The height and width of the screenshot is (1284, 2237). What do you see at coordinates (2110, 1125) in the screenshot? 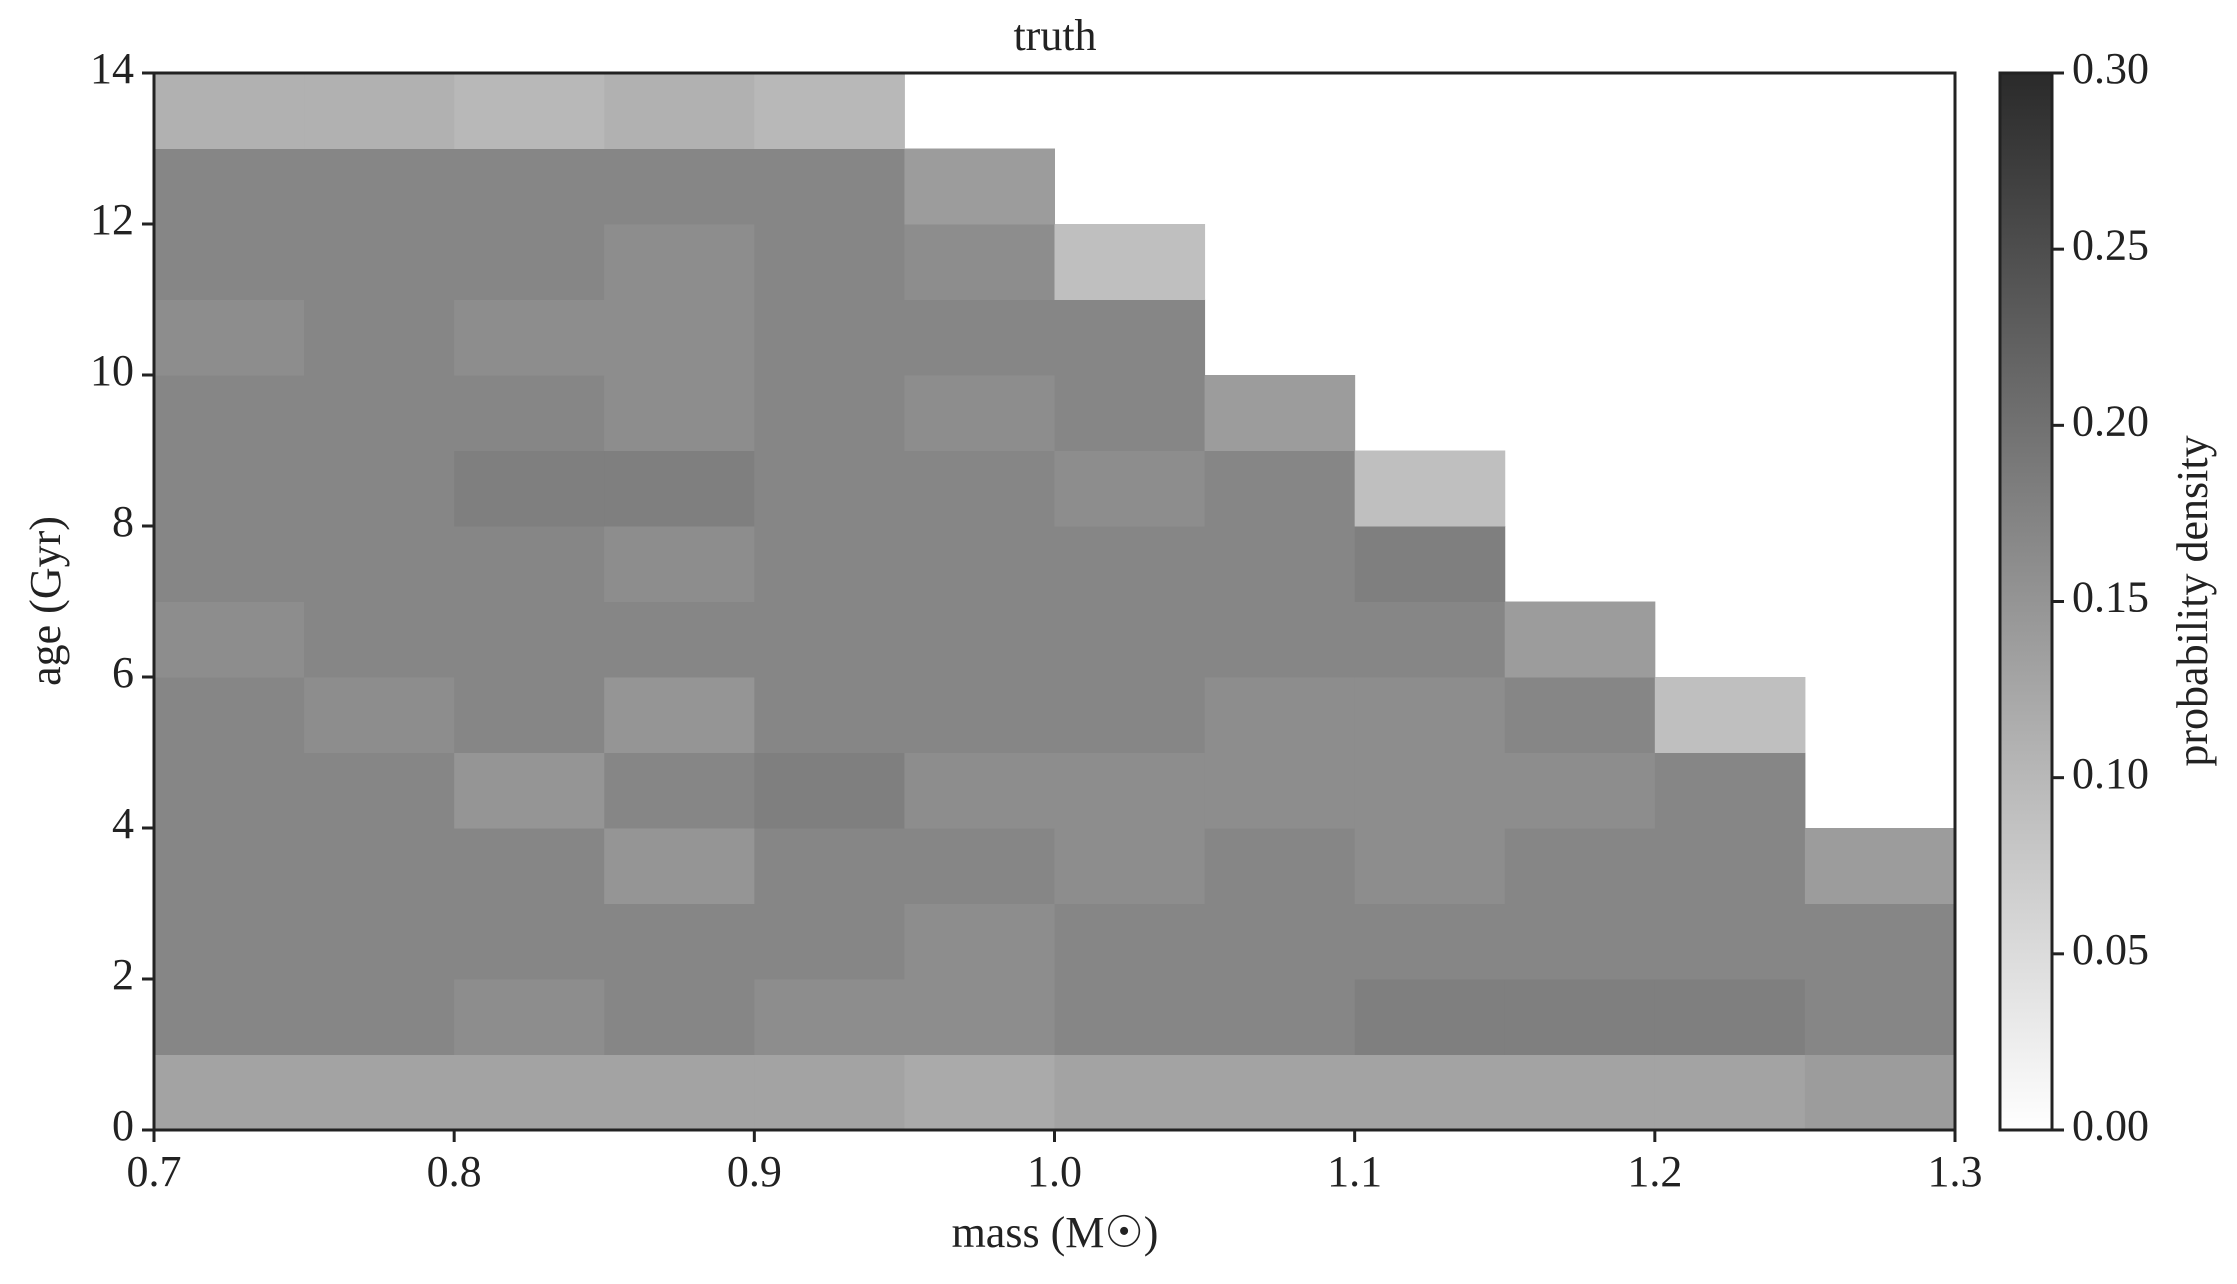
I see `colorbar-tick-label: 0.00` at bounding box center [2110, 1125].